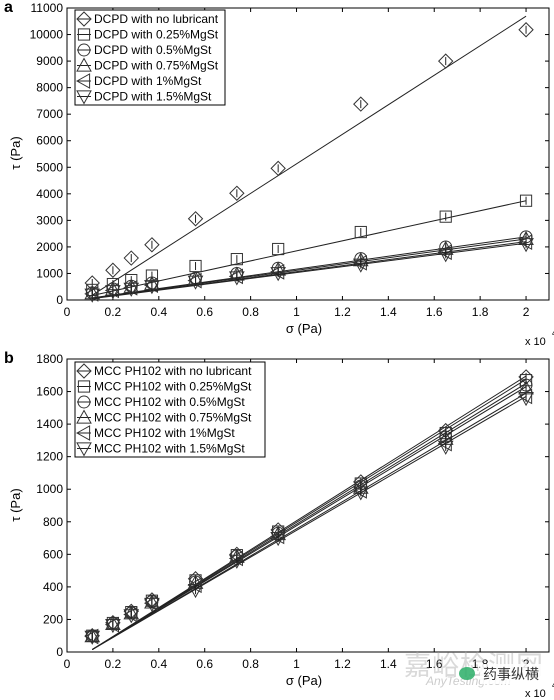 Image resolution: width=554 pixels, height=700 pixels. Describe the element at coordinates (113, 312) in the screenshot. I see `x-tick-label: 0.2` at that location.